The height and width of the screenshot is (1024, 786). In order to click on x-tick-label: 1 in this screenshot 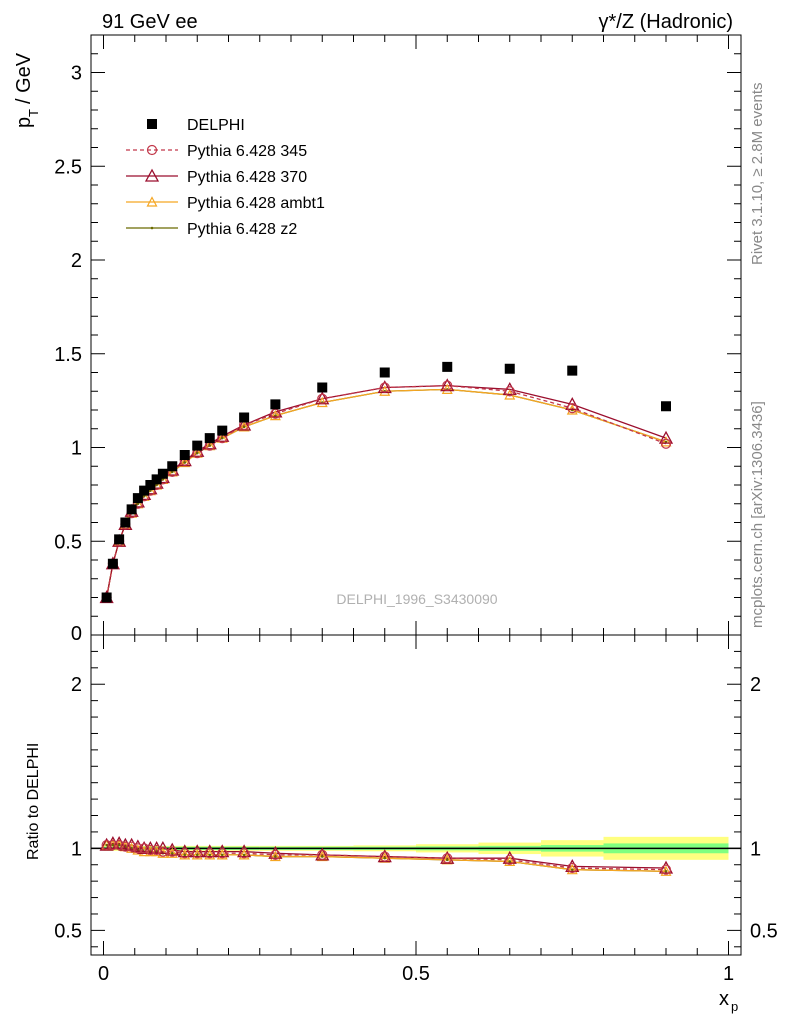, I will do `click(728, 974)`.